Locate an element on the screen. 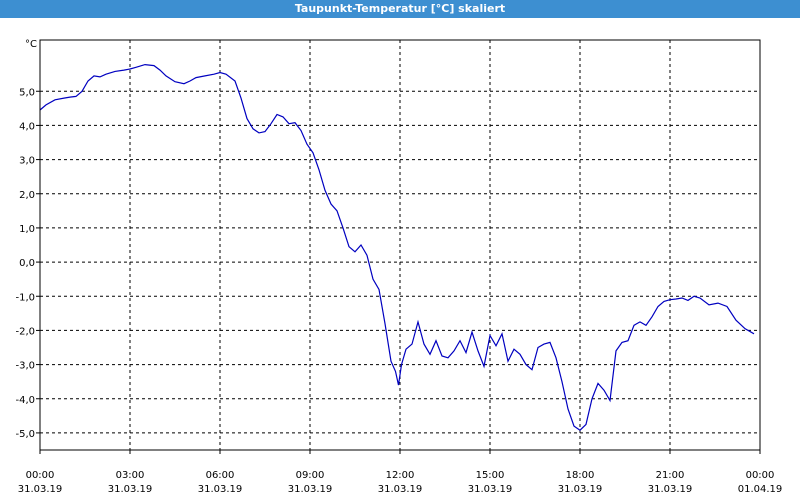 The height and width of the screenshot is (500, 800). window-title: Taupunkt-Temperatur [°C] skaliert is located at coordinates (400, 9).